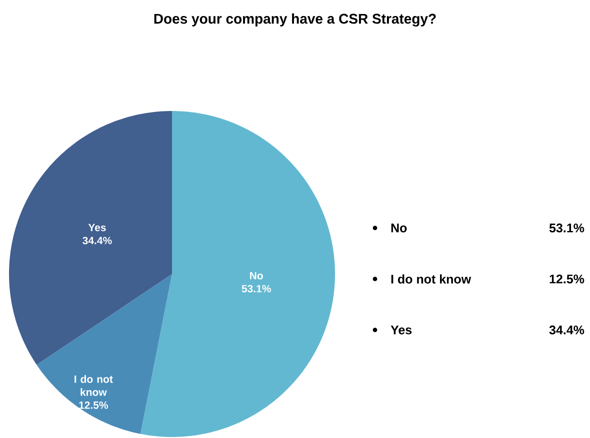  What do you see at coordinates (295, 20) in the screenshot?
I see `chart-title: Does your company have a CSR Strategy?` at bounding box center [295, 20].